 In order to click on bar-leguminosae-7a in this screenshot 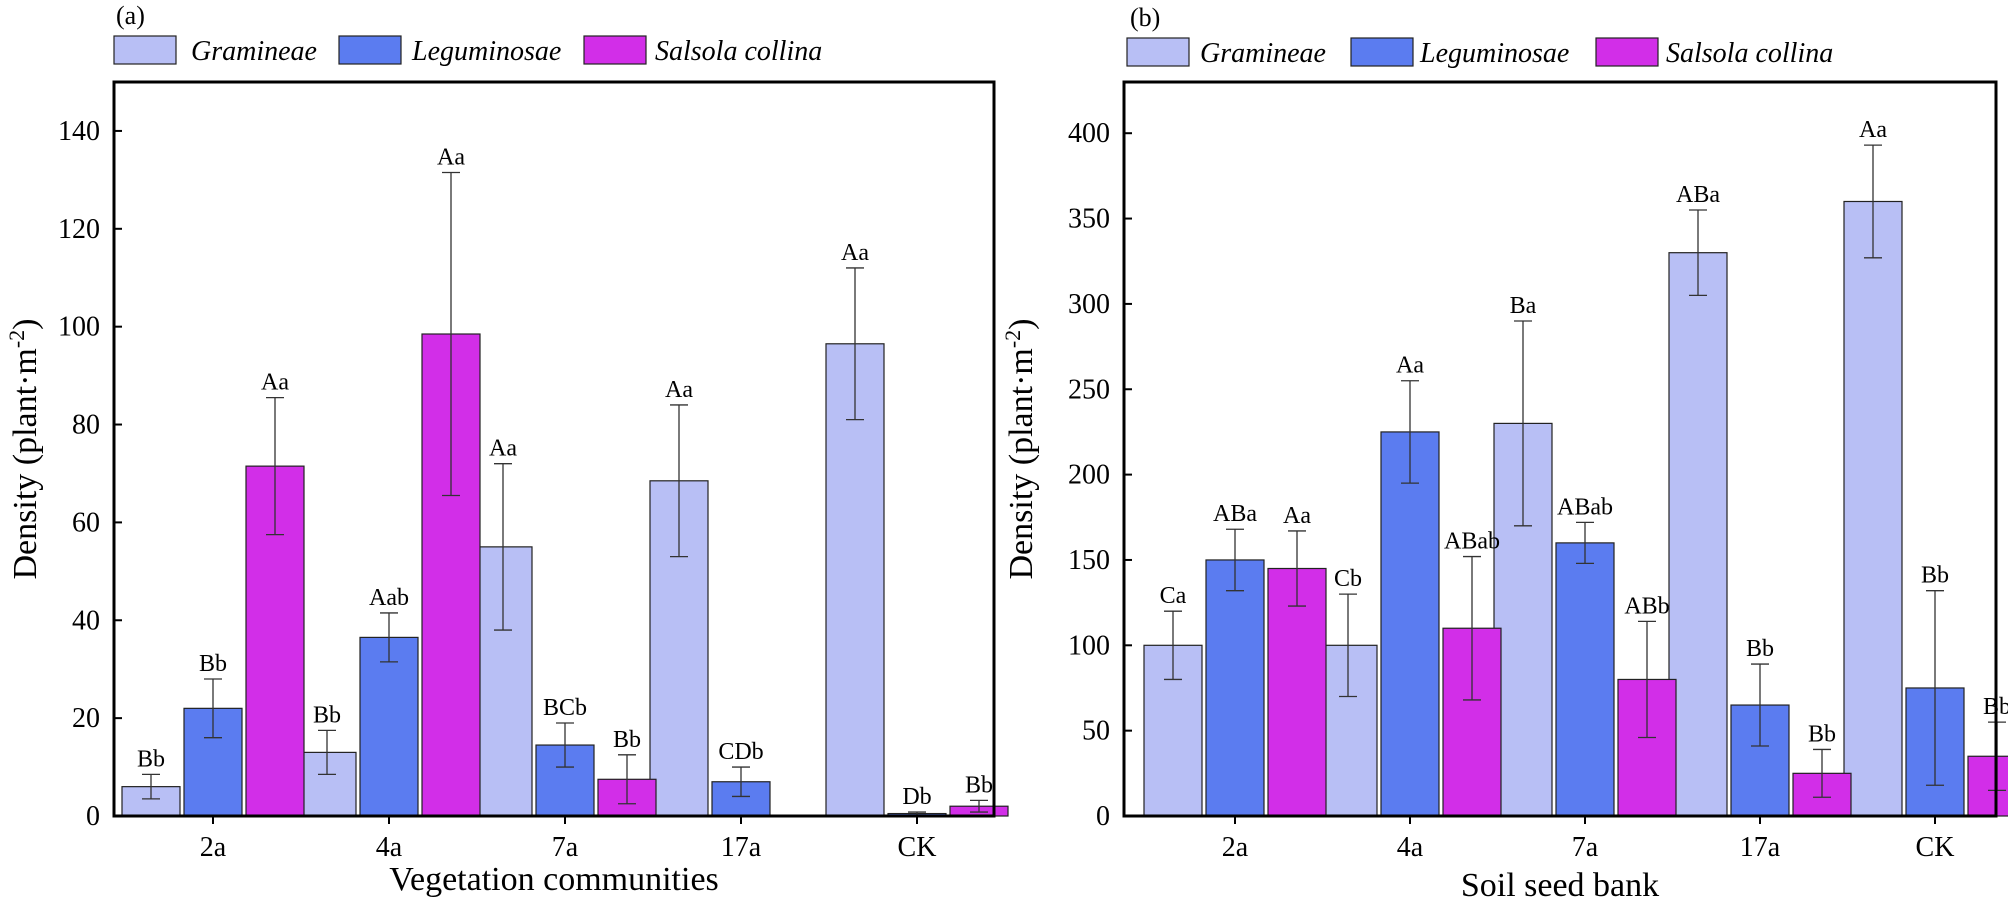, I will do `click(1585, 679)`.